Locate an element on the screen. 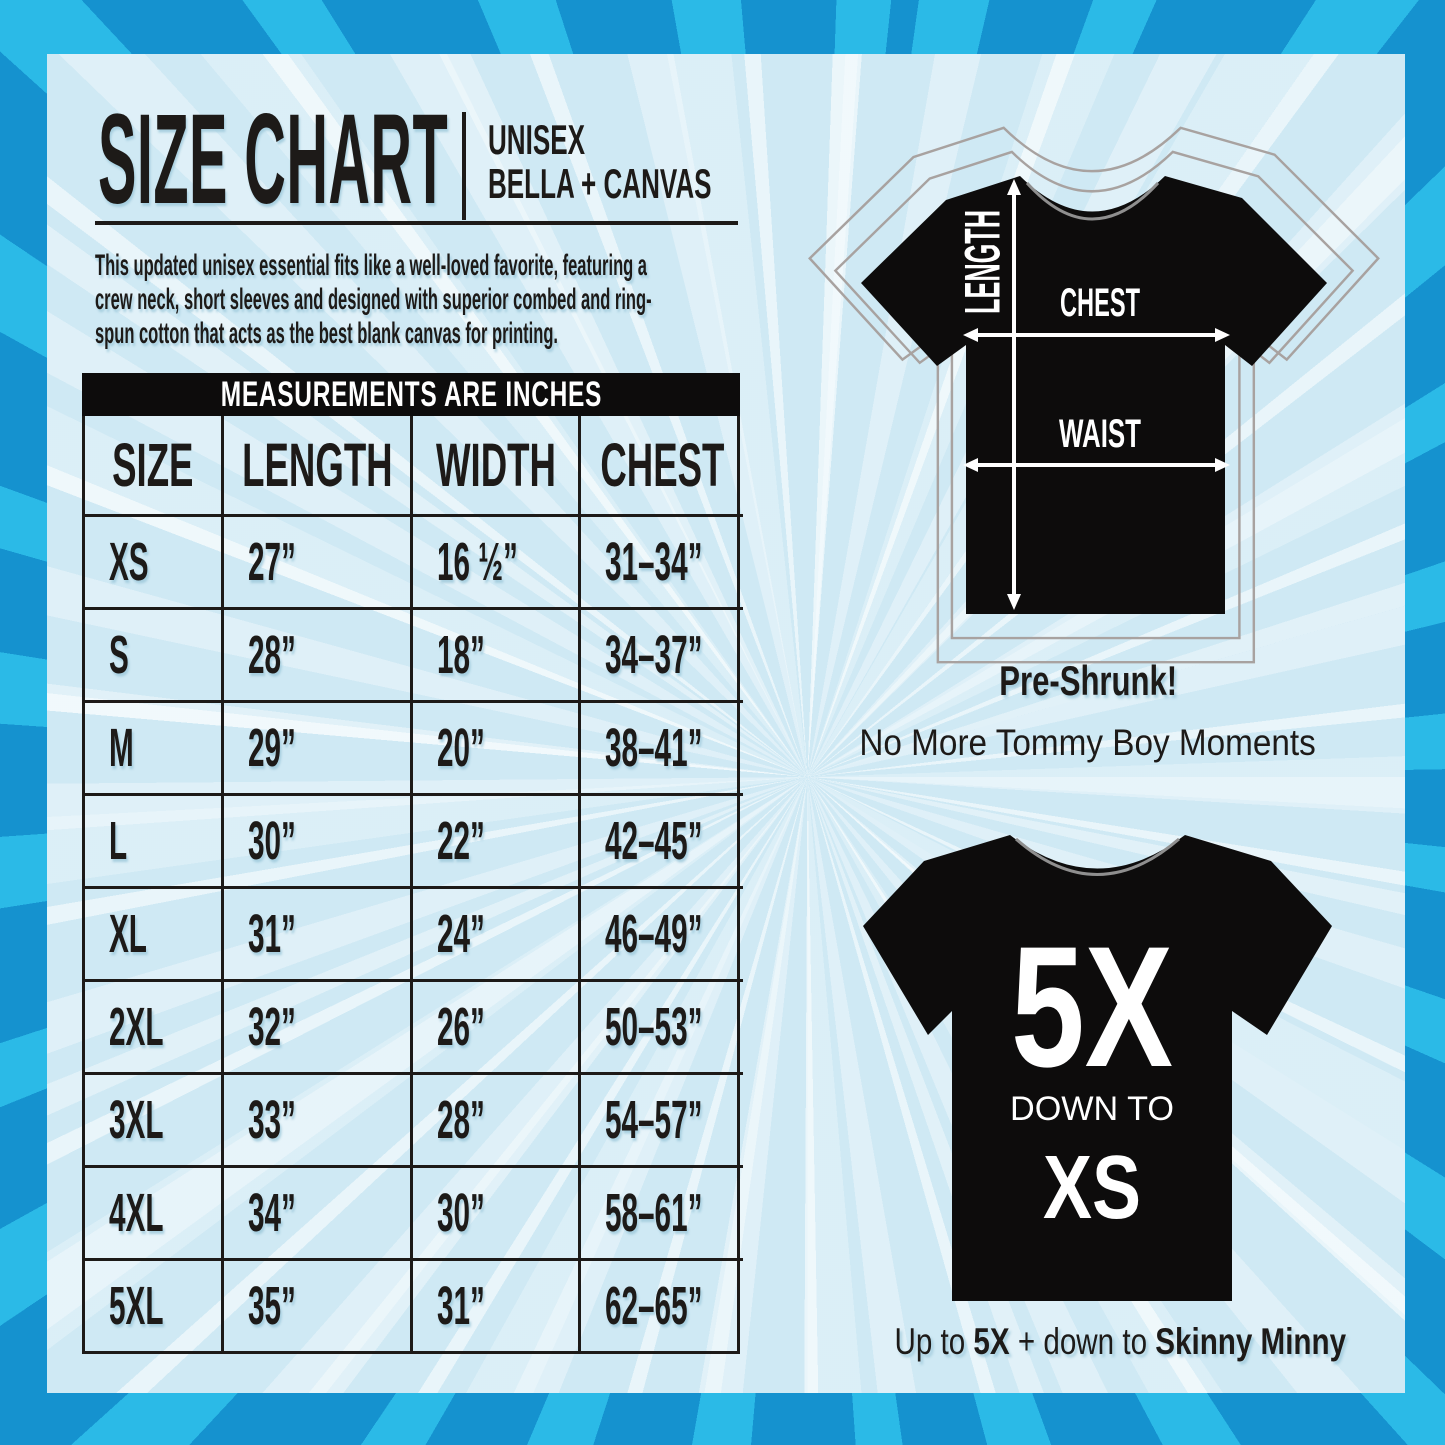 The height and width of the screenshot is (1445, 1445). length-cell: 32” is located at coordinates (315, 1025).